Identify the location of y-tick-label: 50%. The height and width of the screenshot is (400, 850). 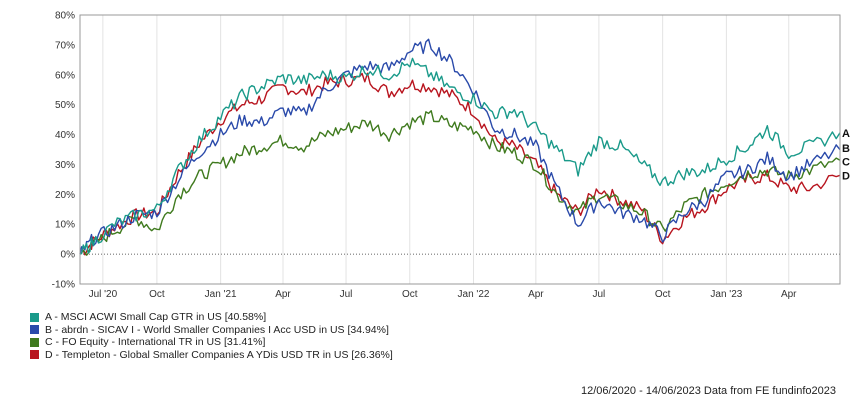
(65, 105).